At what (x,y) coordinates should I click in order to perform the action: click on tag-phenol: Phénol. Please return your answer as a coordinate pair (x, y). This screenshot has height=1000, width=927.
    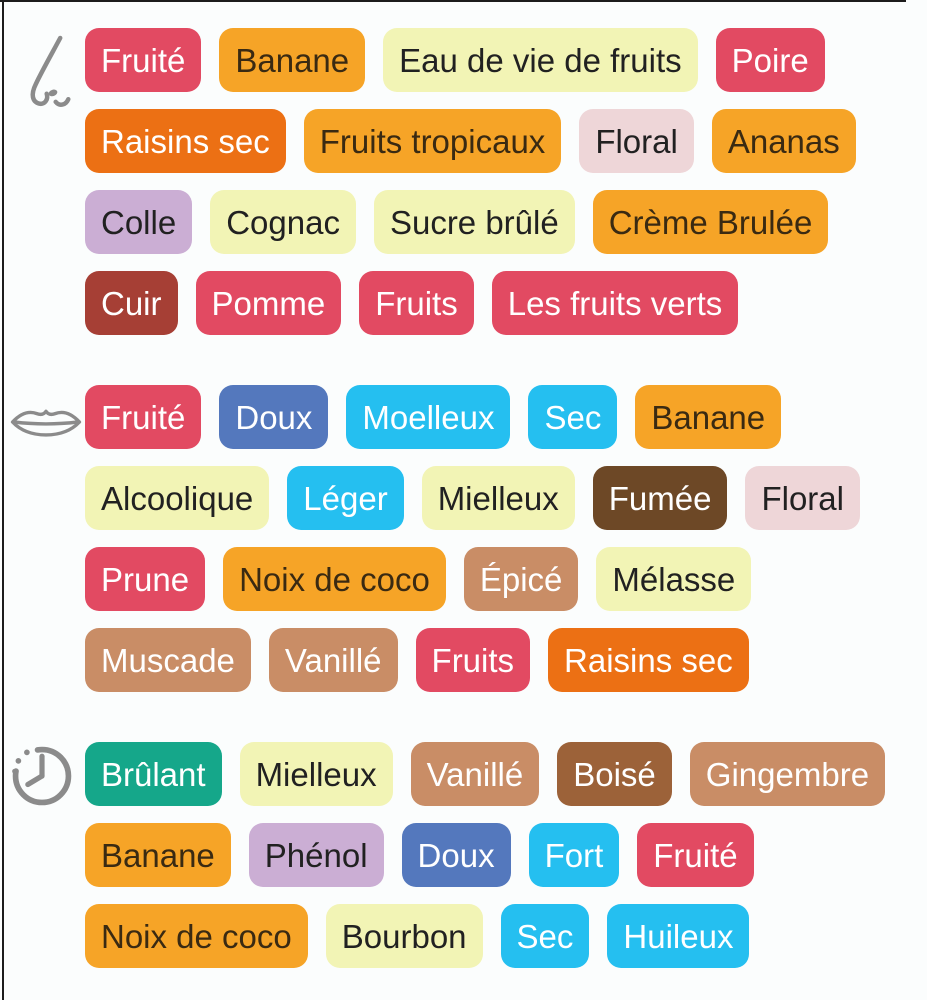
    Looking at the image, I should click on (316, 855).